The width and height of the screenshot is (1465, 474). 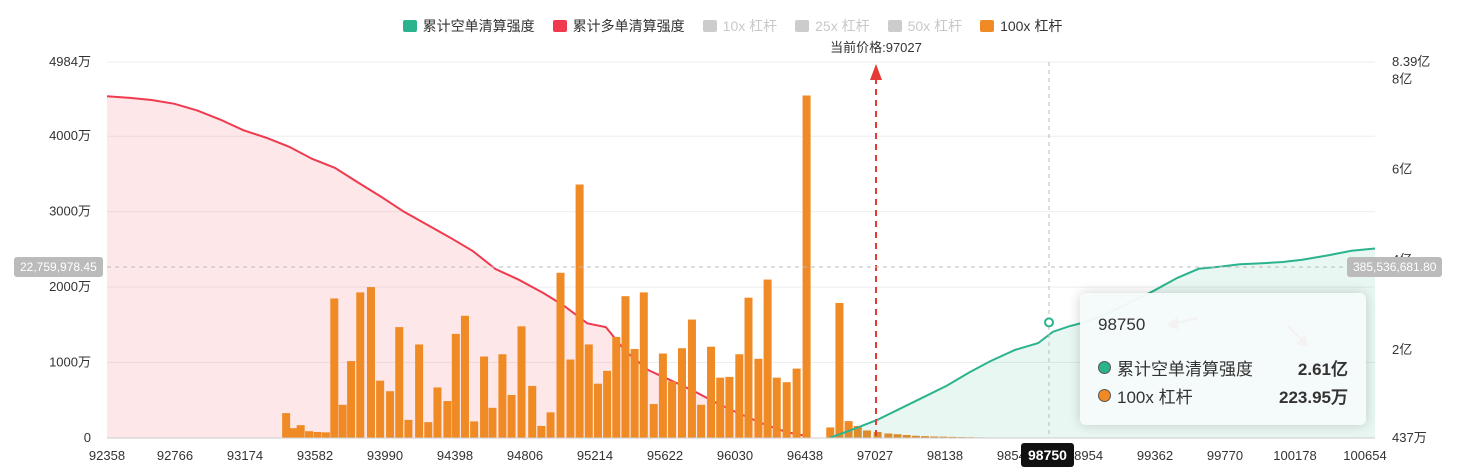 What do you see at coordinates (628, 26) in the screenshot?
I see `legend-label: 累计多单清算强度` at bounding box center [628, 26].